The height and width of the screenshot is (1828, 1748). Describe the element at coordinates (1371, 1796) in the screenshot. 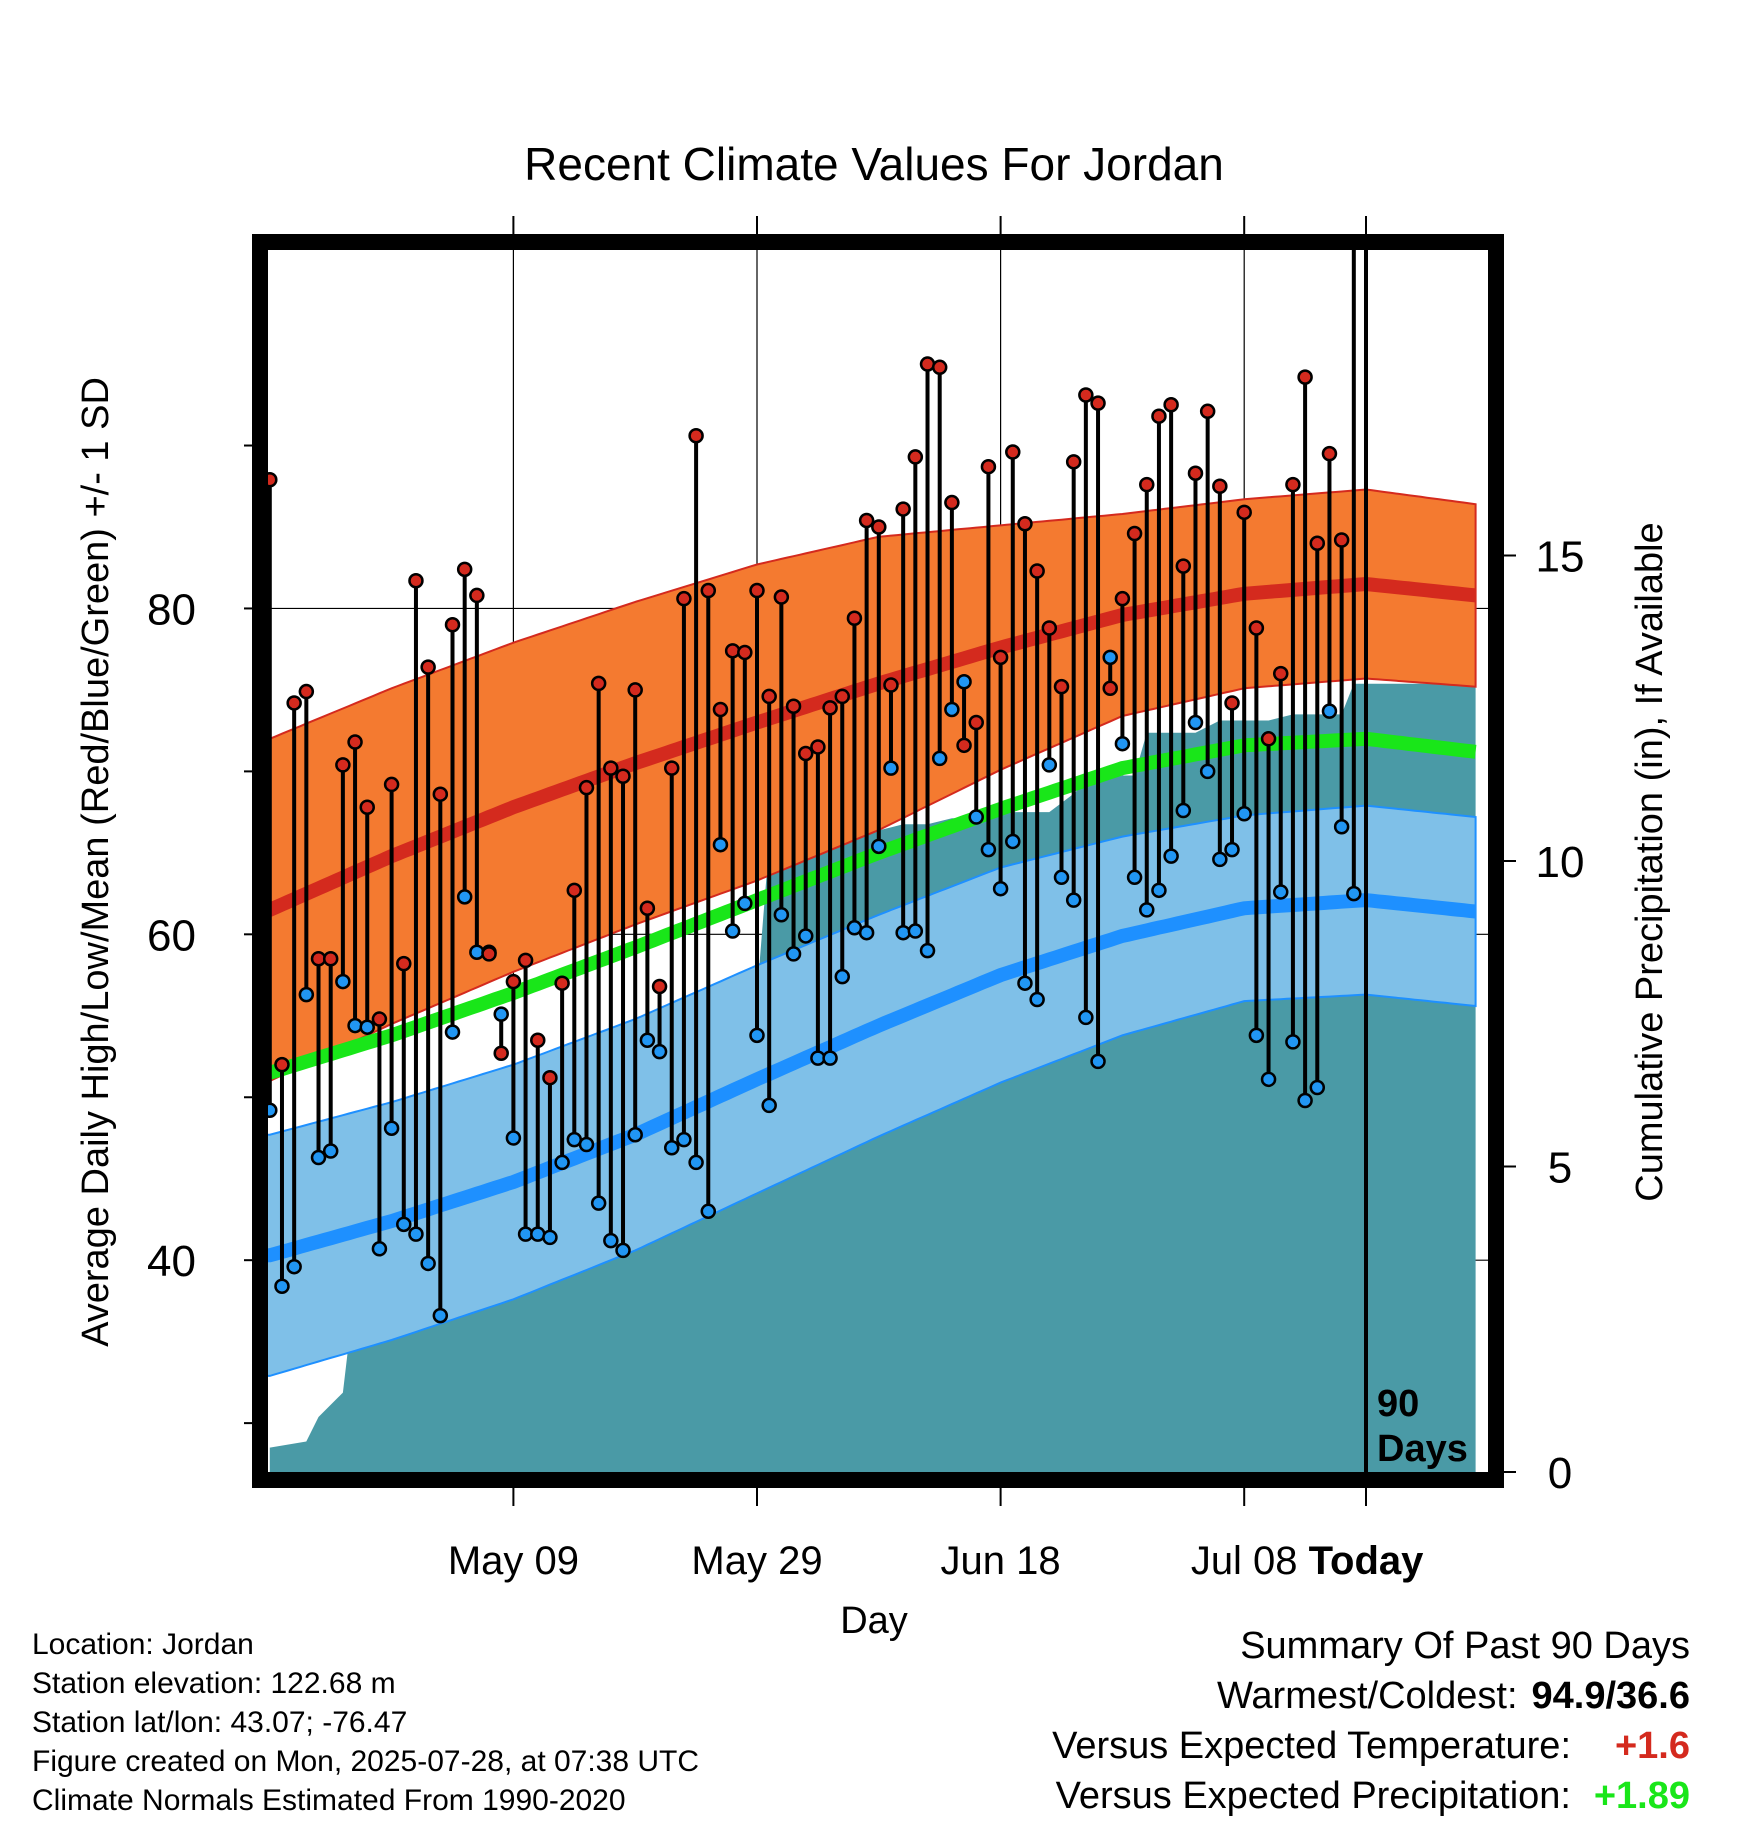

I see `summary-precip-row: Versus Expected Precipitation: +1.89` at that location.